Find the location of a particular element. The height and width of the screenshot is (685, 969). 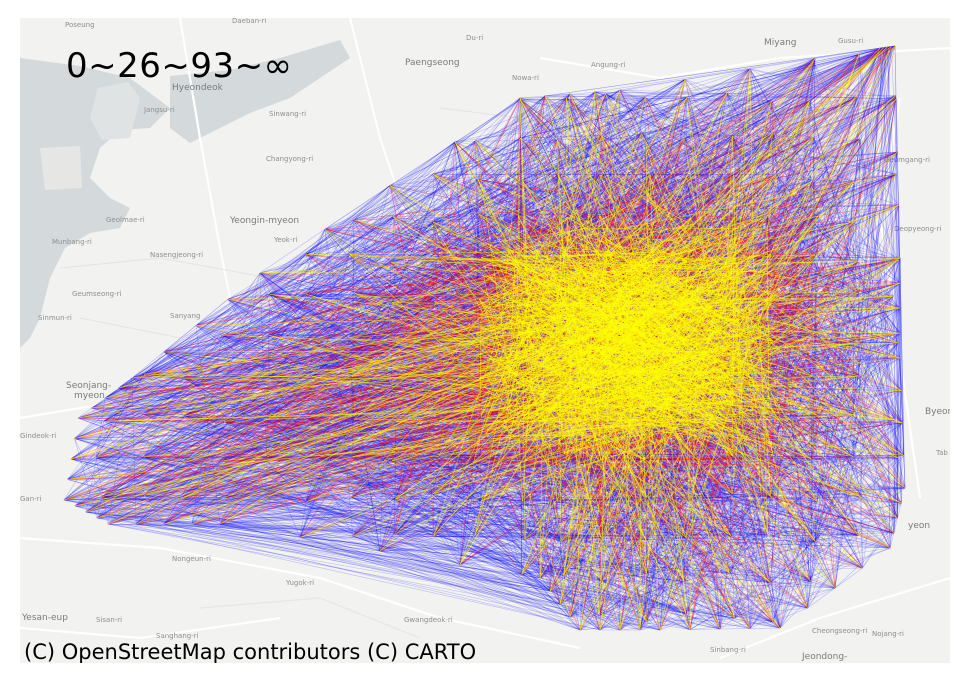

place-label: Tab is located at coordinates (941, 453).